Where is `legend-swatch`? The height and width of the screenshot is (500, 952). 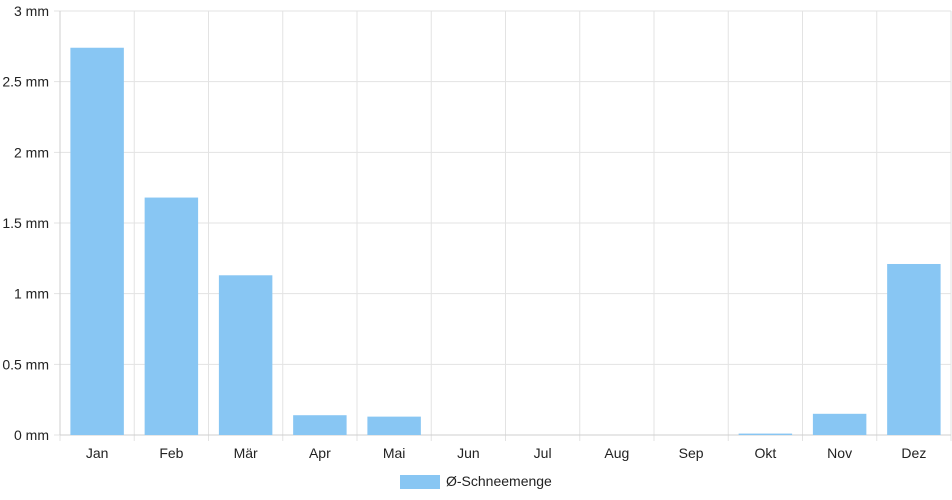 legend-swatch is located at coordinates (420, 482).